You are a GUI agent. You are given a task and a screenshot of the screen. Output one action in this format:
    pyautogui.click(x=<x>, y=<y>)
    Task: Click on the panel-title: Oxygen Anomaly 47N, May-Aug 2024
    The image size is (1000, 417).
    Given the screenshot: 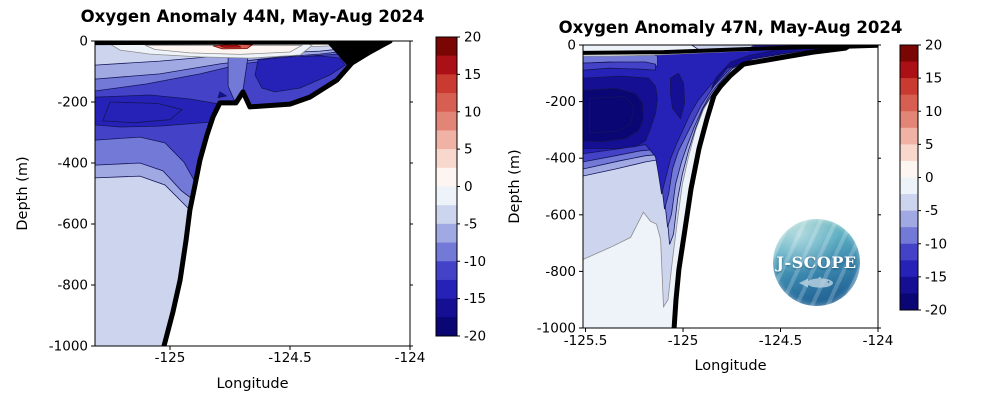 What is the action you would take?
    pyautogui.click(x=731, y=27)
    